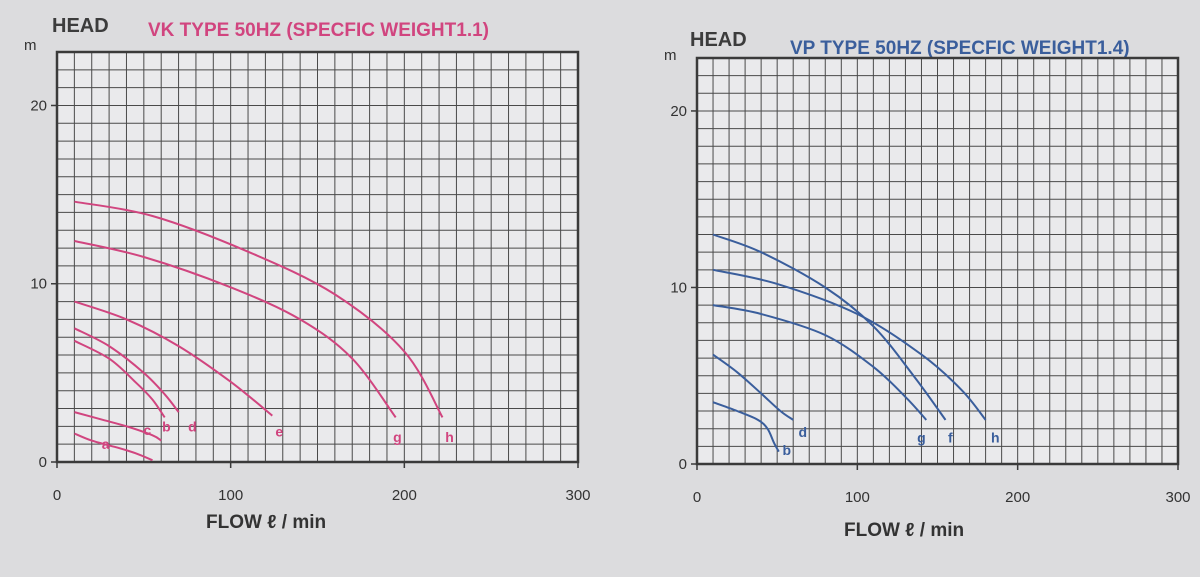 This screenshot has width=1200, height=577. I want to click on right-curve-h, so click(849, 344).